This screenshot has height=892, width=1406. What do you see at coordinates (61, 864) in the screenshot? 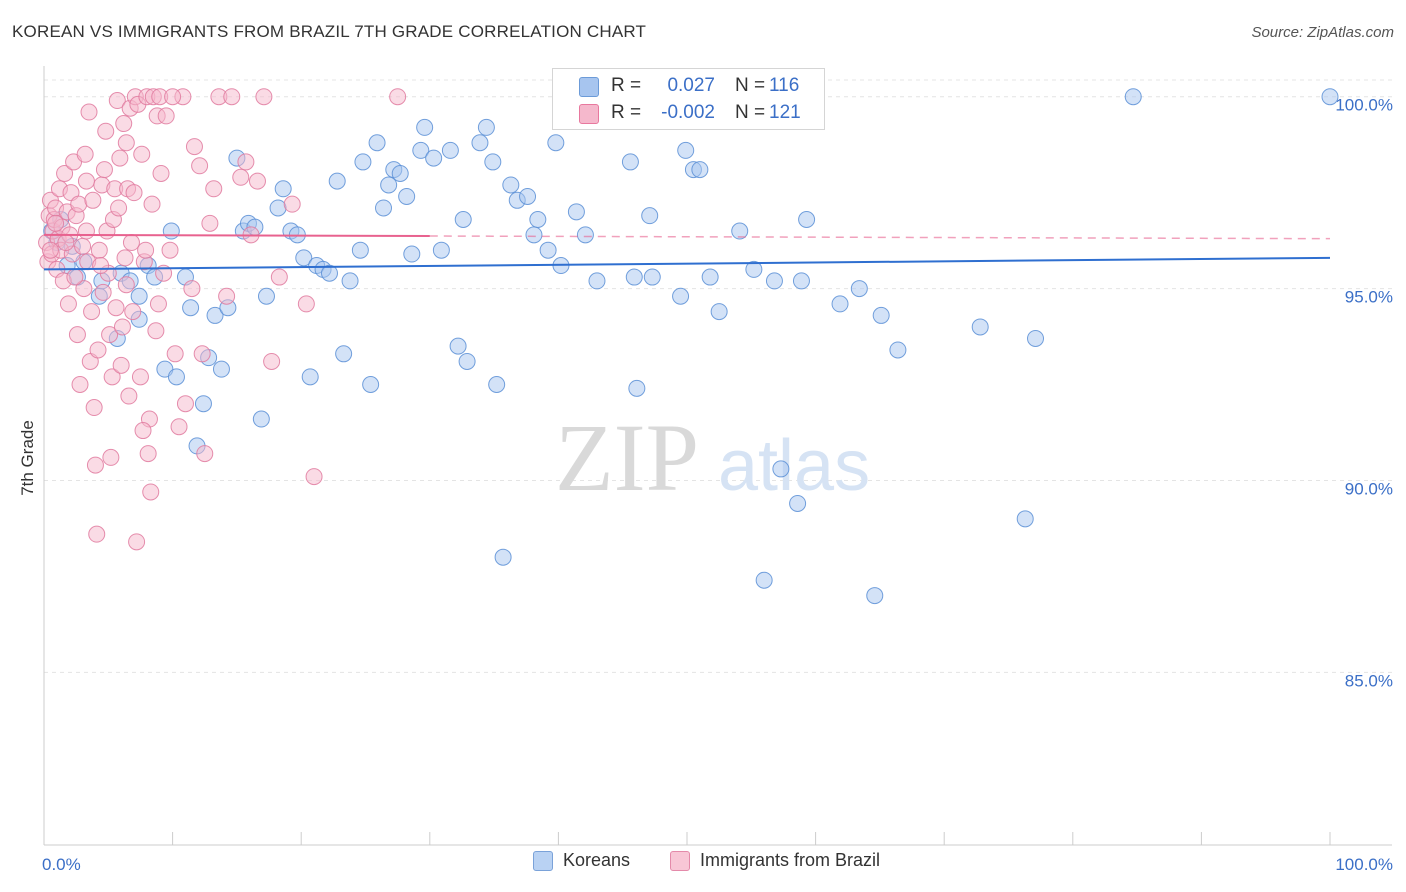
I see `x-tick-label: 0.0%` at bounding box center [61, 864].